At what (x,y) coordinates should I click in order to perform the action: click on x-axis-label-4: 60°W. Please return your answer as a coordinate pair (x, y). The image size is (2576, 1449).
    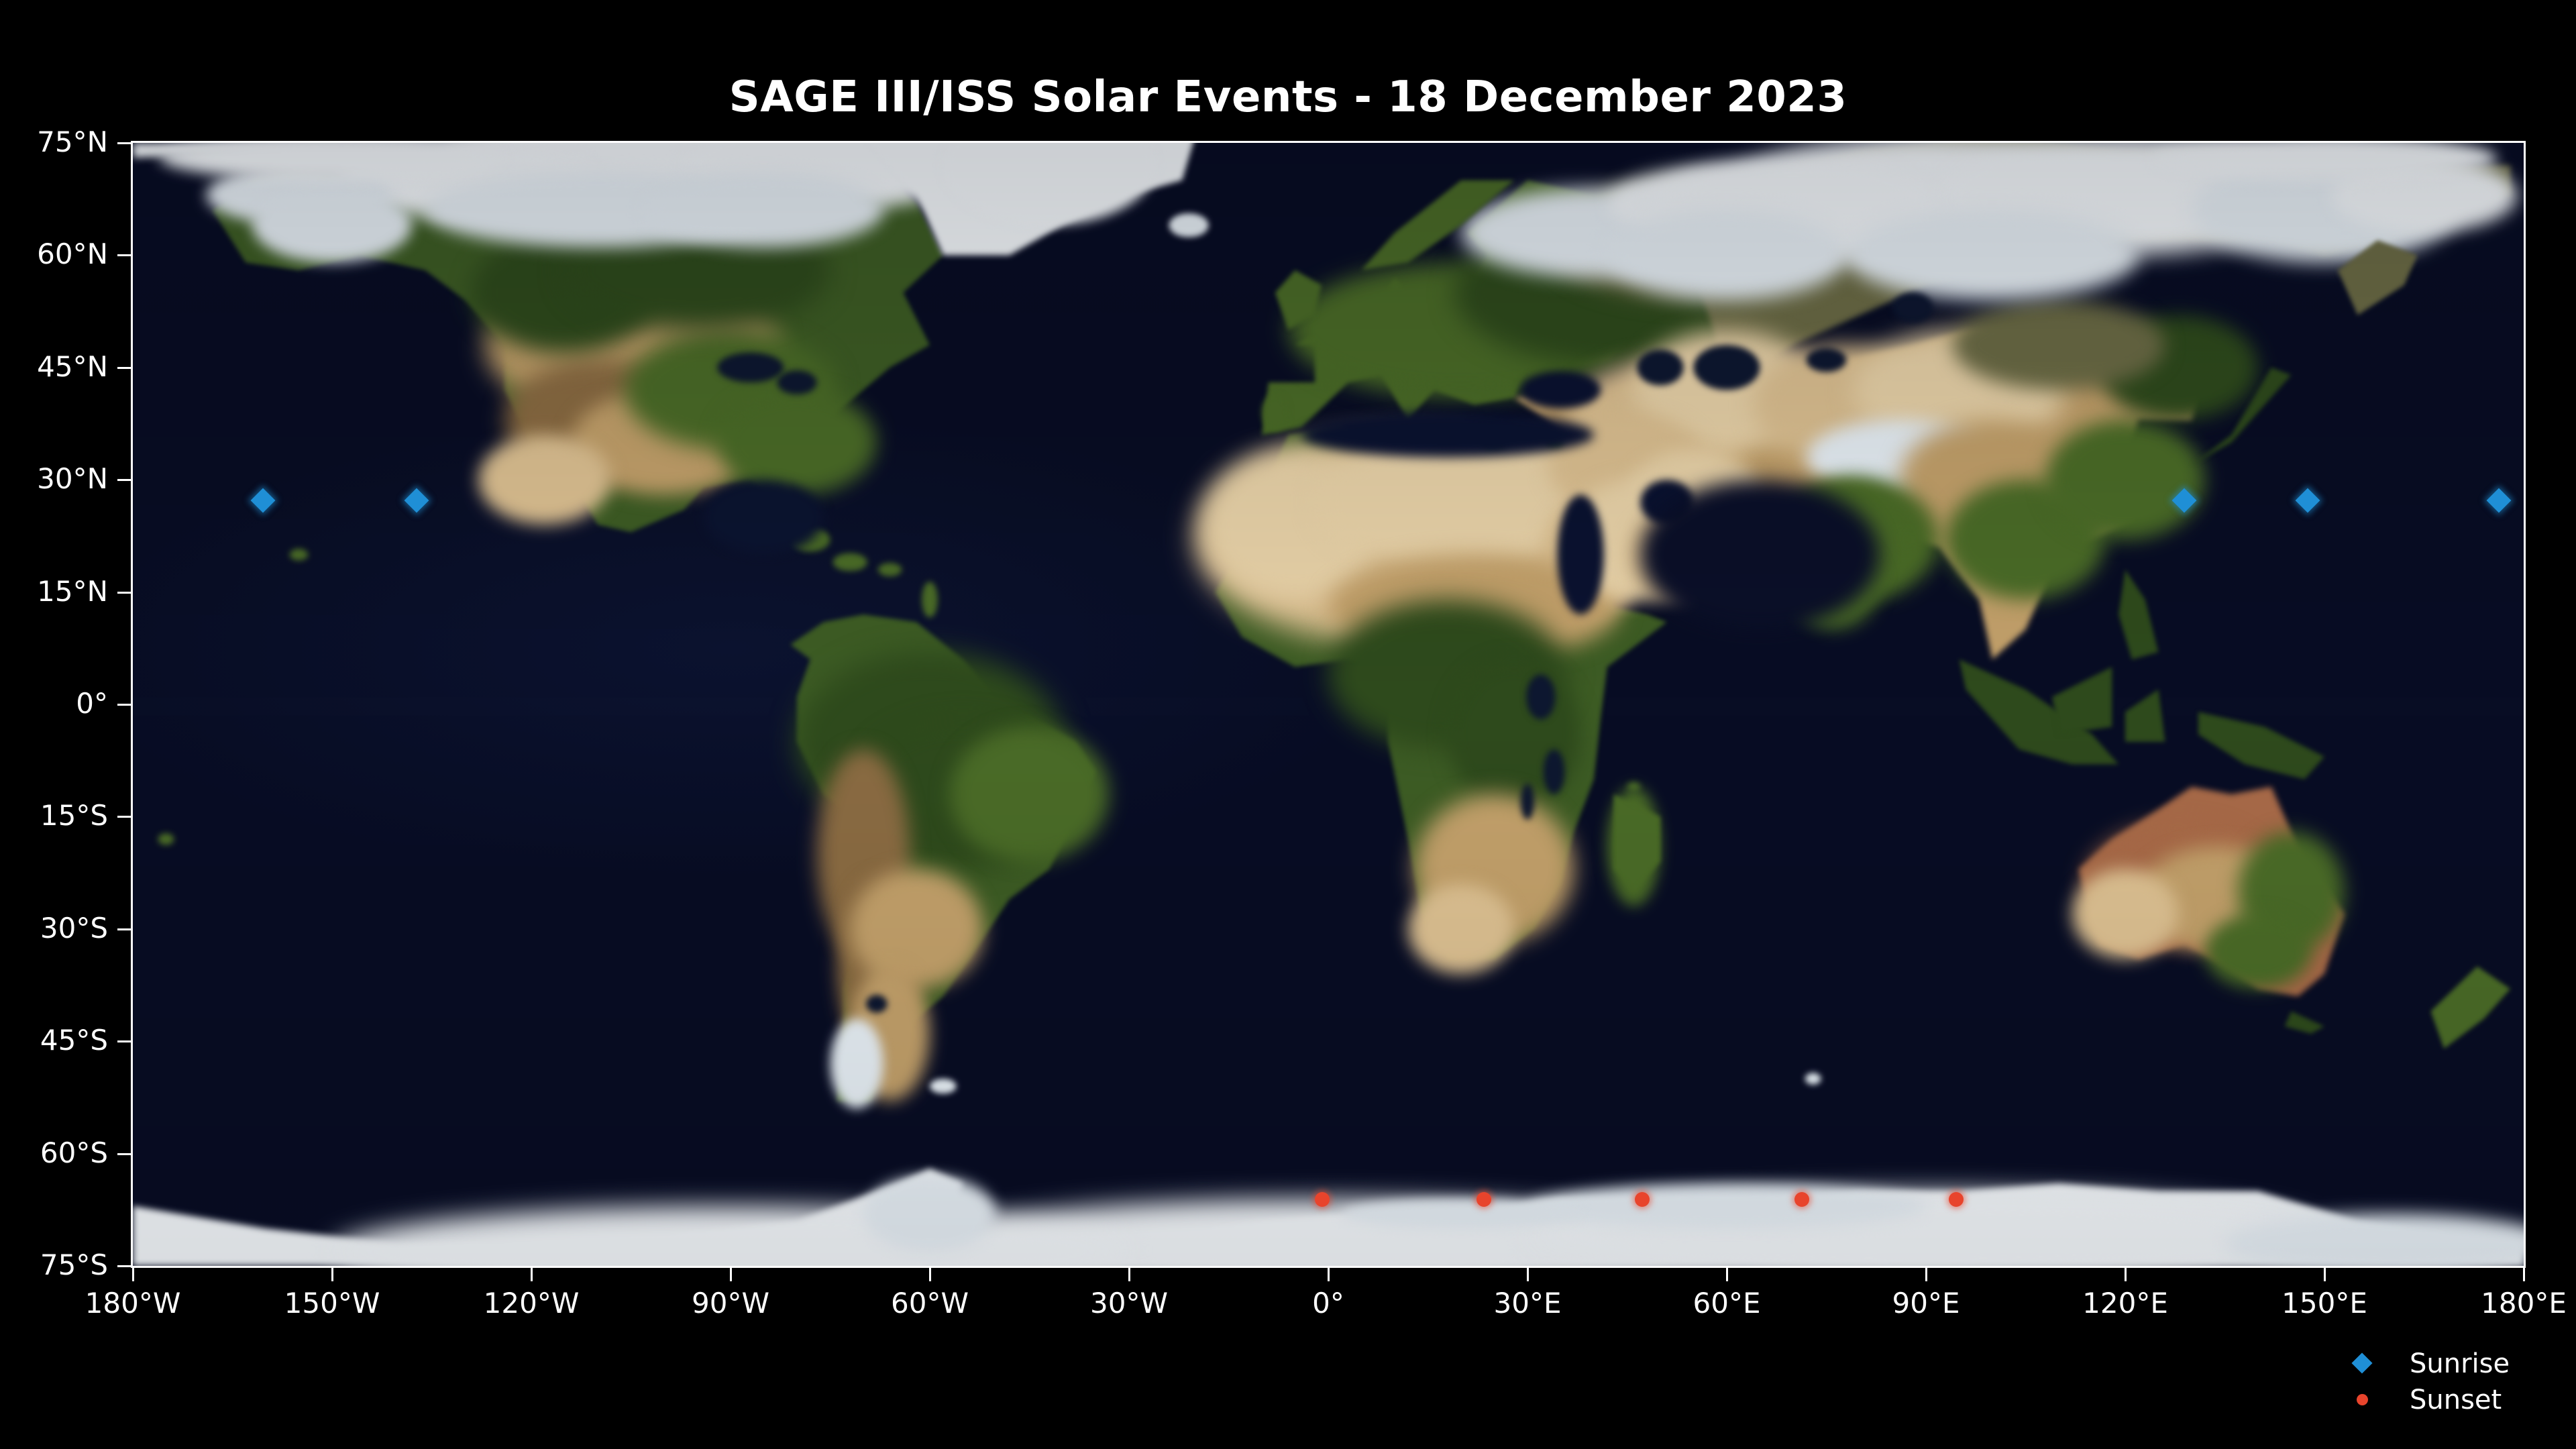
    Looking at the image, I should click on (930, 1303).